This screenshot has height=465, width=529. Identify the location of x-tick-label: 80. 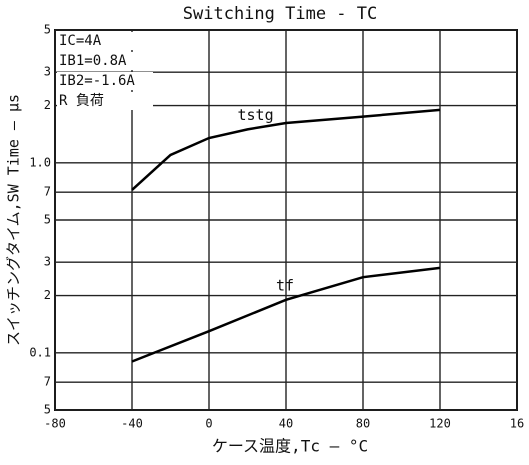
(363, 424).